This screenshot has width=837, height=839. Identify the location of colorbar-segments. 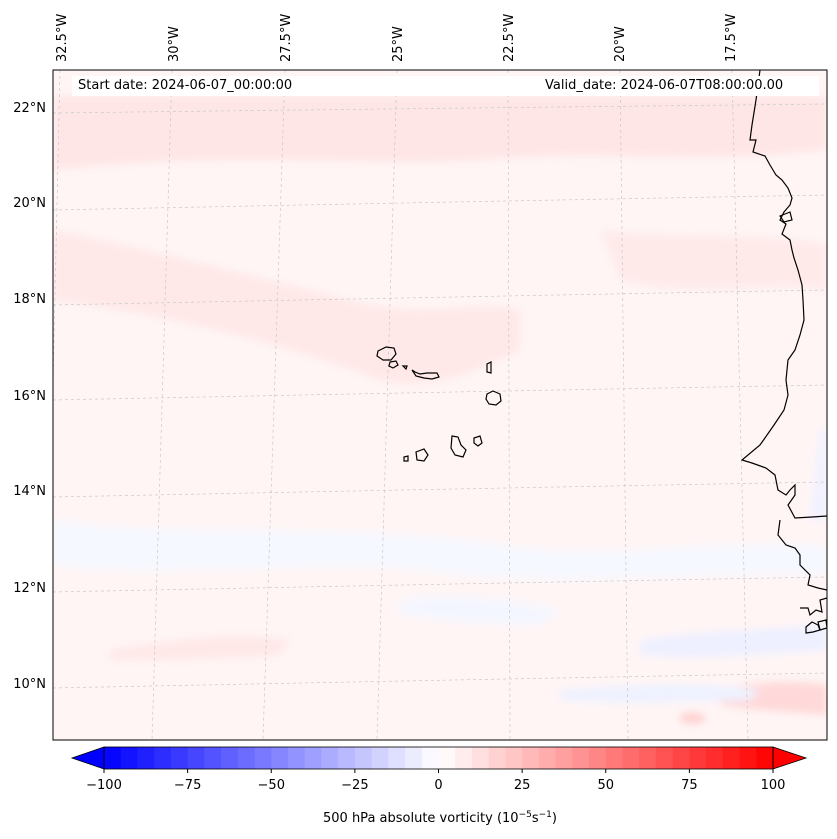
(439, 758).